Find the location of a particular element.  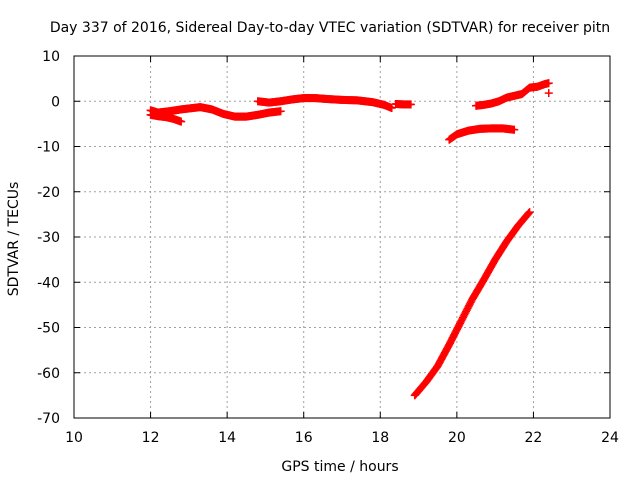

y-tick-label: -60 is located at coordinates (48, 374).